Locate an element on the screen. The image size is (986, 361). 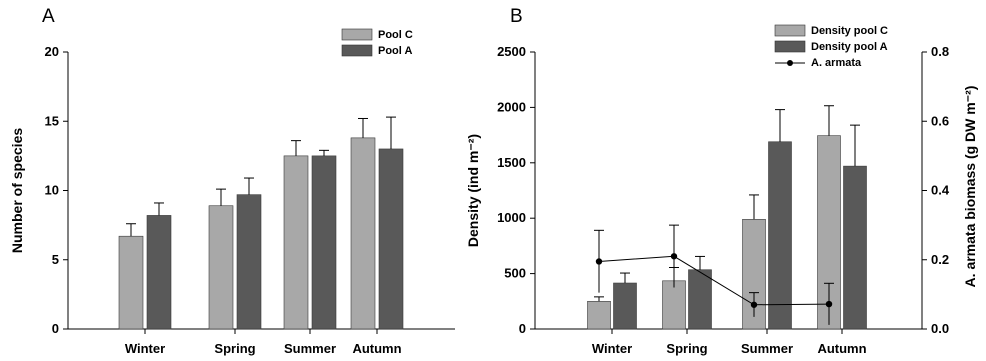
y-axis-title: Number of species is located at coordinates (17, 190).